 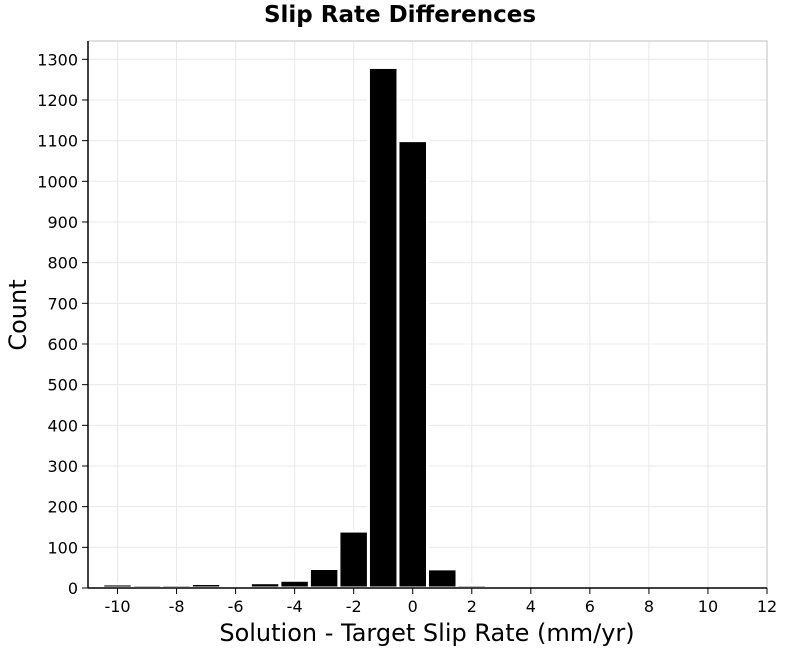 What do you see at coordinates (62, 425) in the screenshot?
I see `y-tick-label: 400` at bounding box center [62, 425].